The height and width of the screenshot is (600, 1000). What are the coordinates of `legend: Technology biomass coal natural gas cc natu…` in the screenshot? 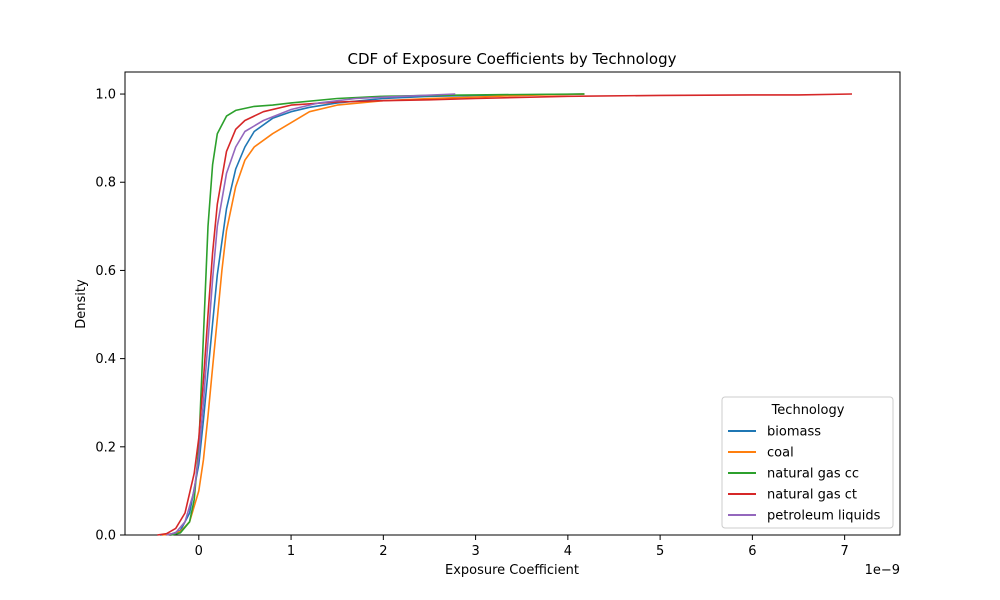 It's located at (807, 462).